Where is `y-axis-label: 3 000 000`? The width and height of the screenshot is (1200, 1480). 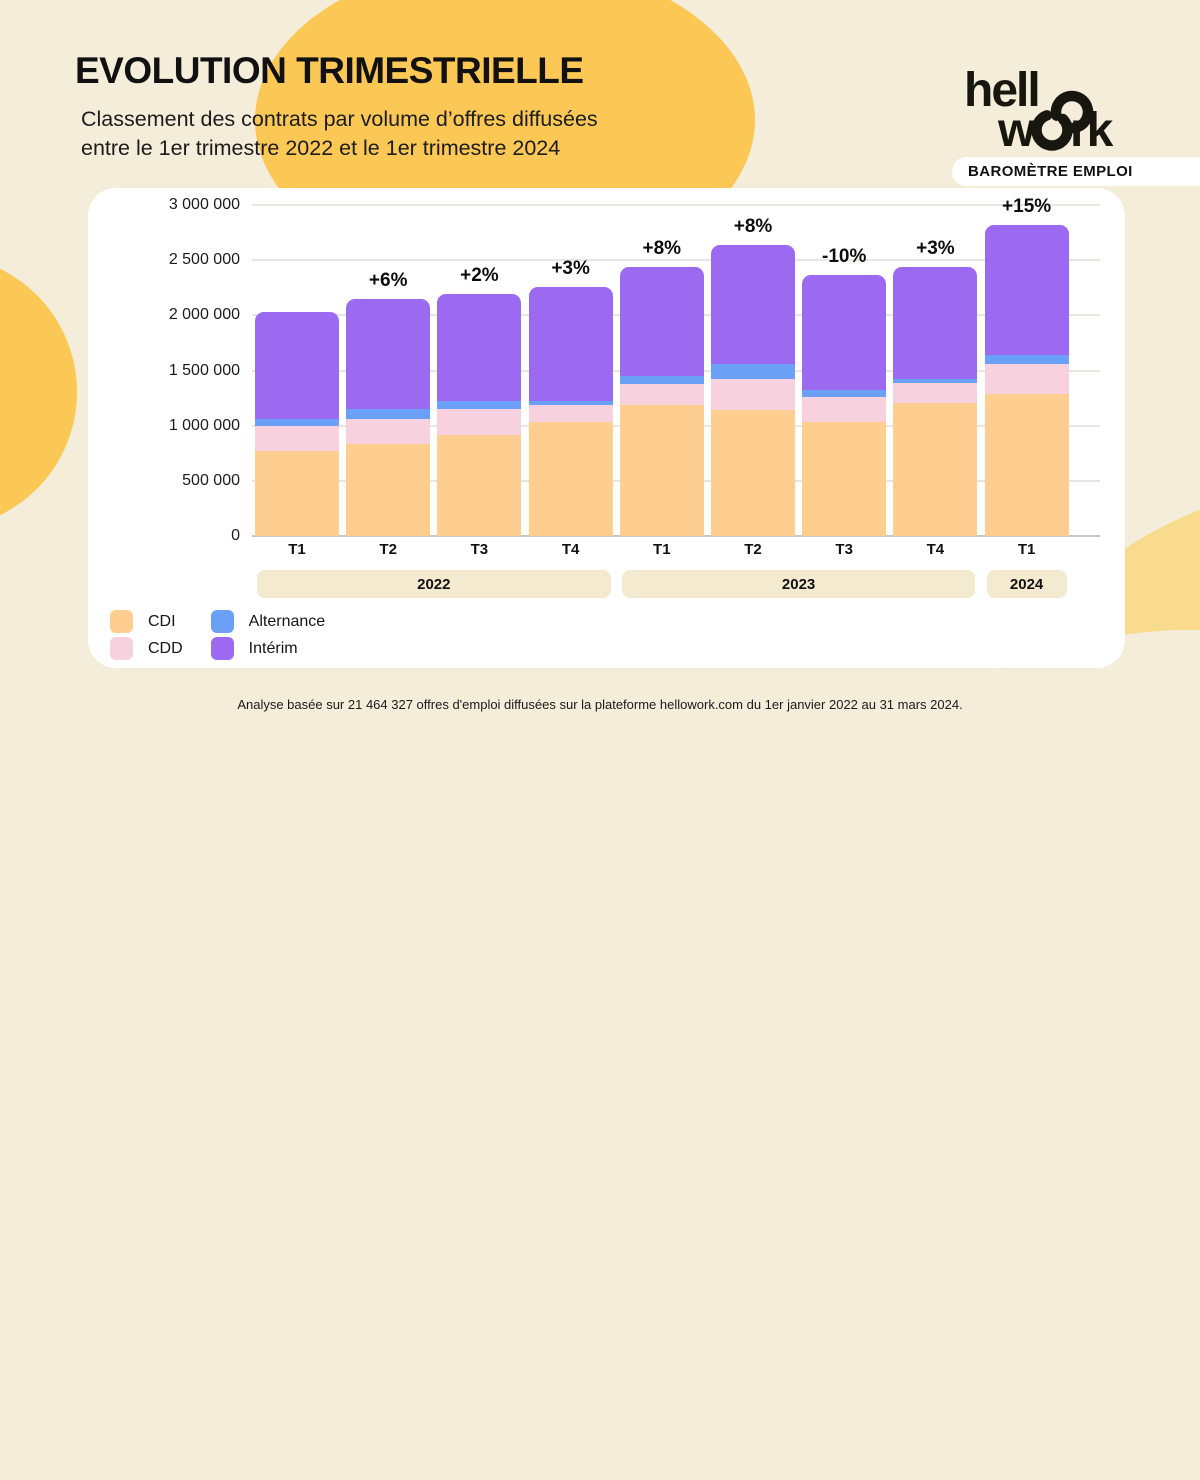
y-axis-label: 3 000 000 is located at coordinates (204, 204).